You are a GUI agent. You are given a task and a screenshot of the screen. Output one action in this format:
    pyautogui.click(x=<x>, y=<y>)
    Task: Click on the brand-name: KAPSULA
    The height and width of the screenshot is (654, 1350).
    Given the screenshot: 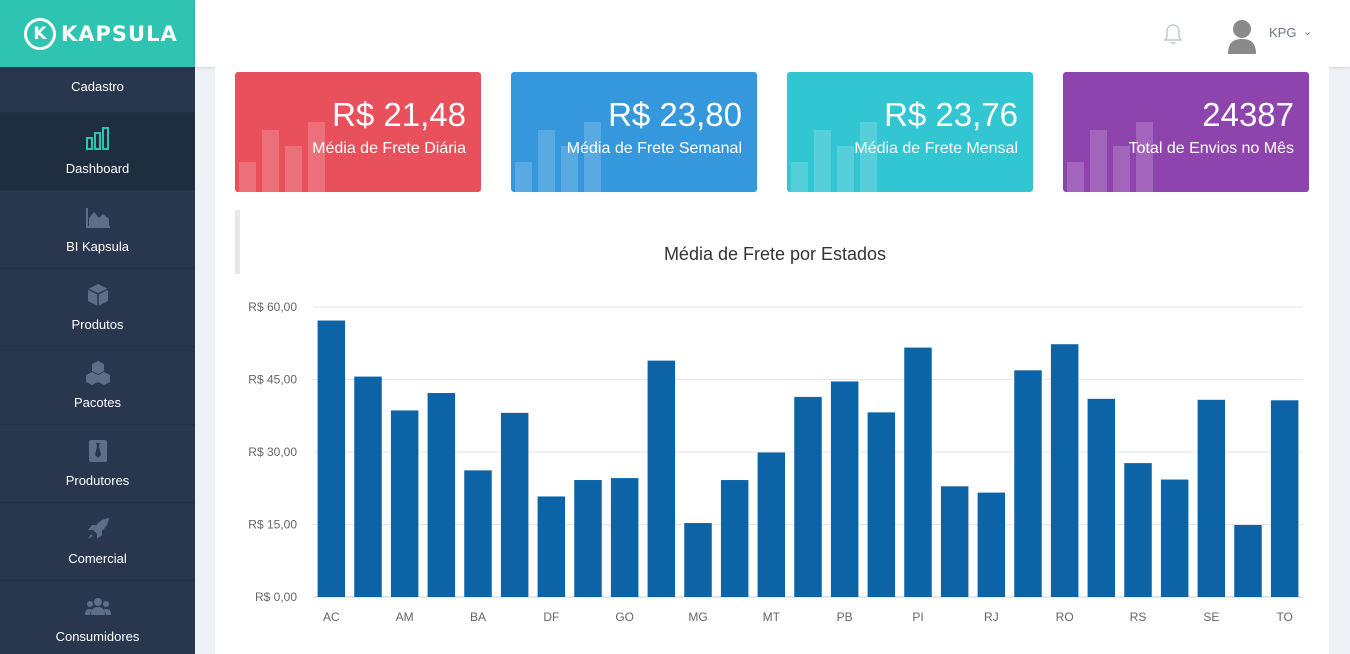 What is the action you would take?
    pyautogui.click(x=119, y=33)
    